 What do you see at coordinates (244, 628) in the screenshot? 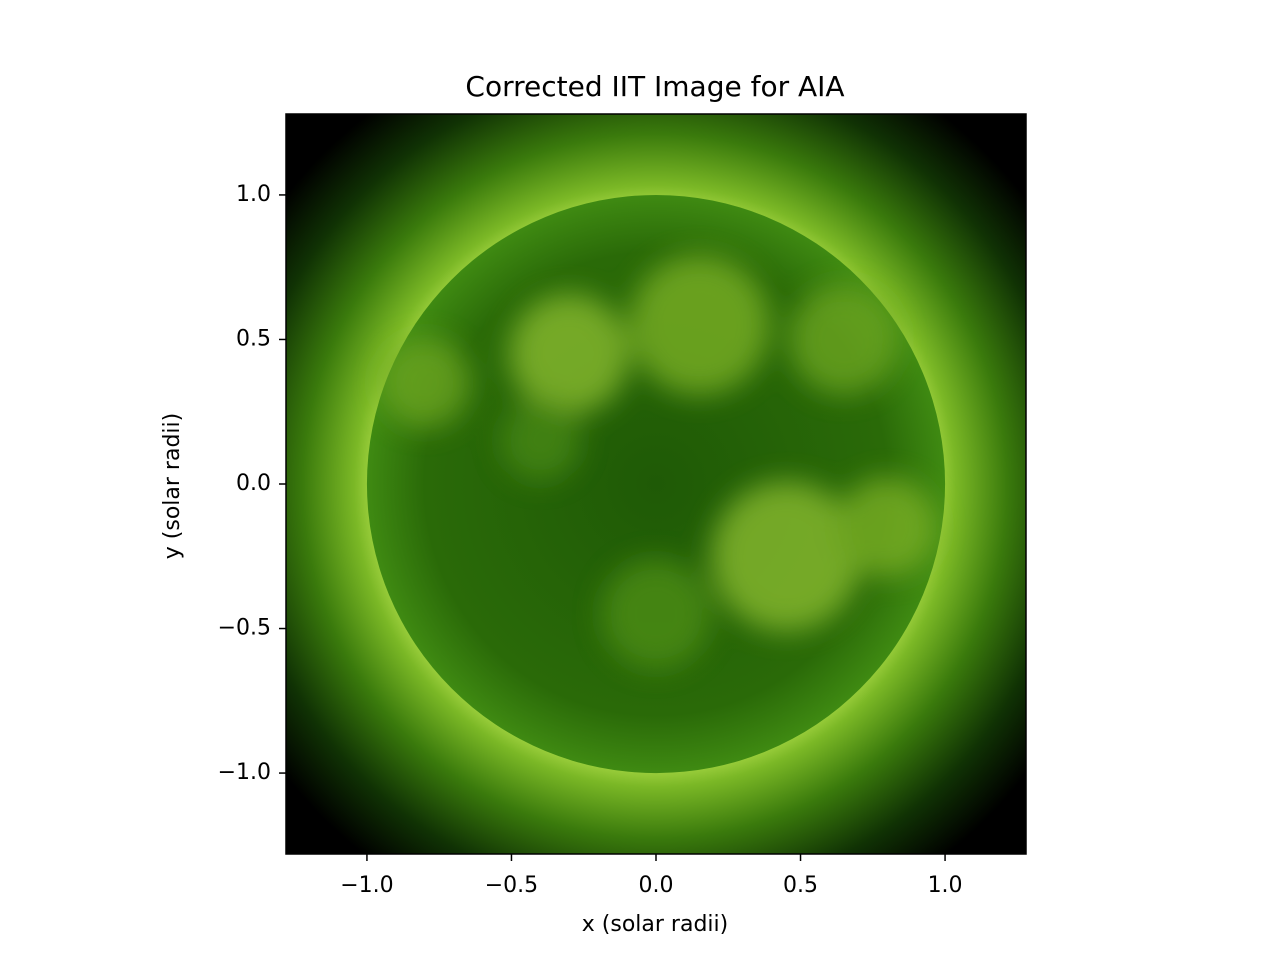
I see `y-tick-label: −0.5` at bounding box center [244, 628].